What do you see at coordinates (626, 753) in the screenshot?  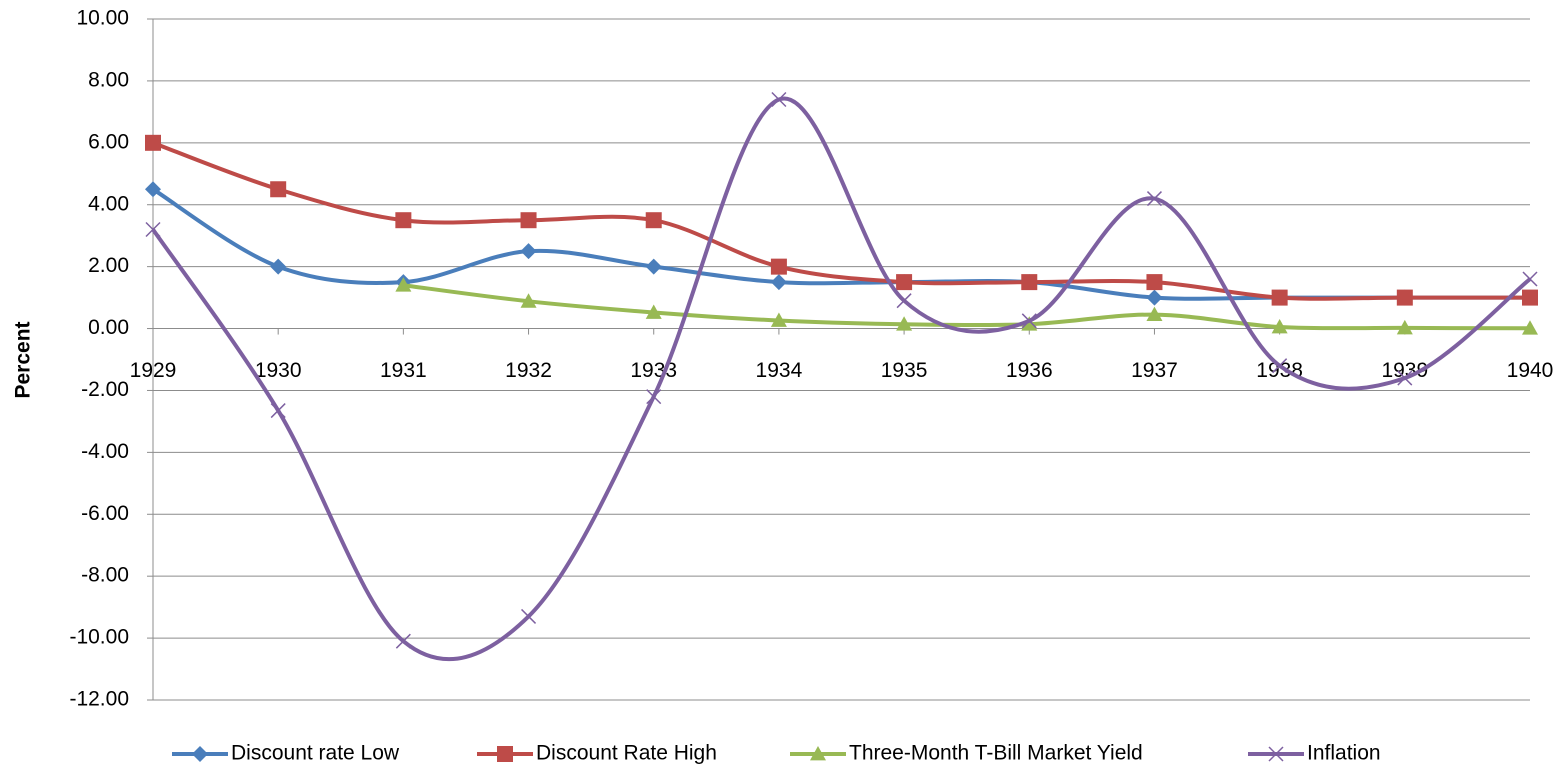 I see `legend-label: Discount Rate High` at bounding box center [626, 753].